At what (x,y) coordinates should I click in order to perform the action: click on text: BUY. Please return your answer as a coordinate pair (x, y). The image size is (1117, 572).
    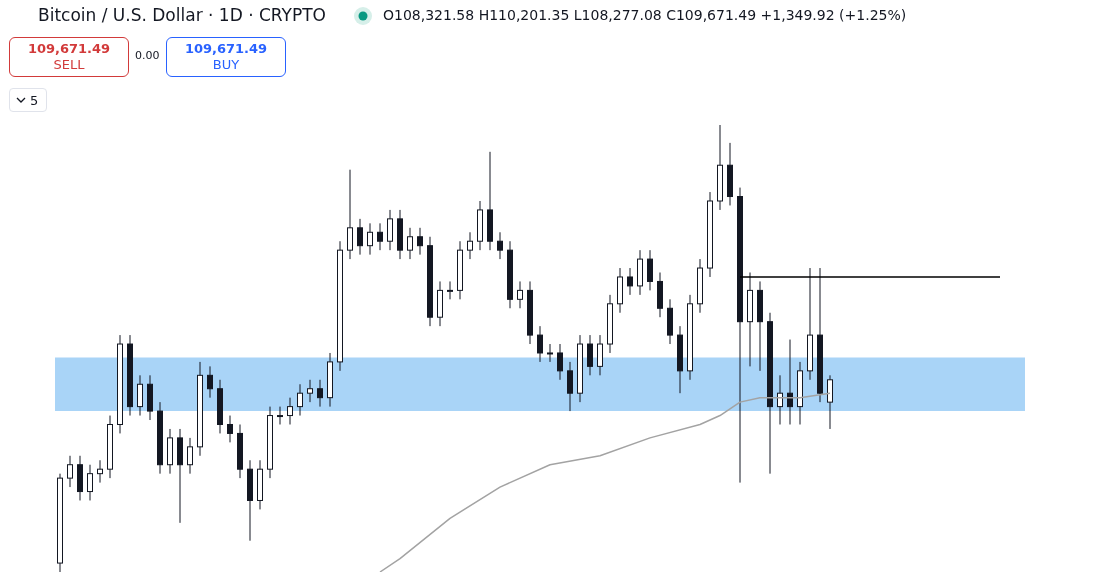
    Looking at the image, I should click on (226, 65).